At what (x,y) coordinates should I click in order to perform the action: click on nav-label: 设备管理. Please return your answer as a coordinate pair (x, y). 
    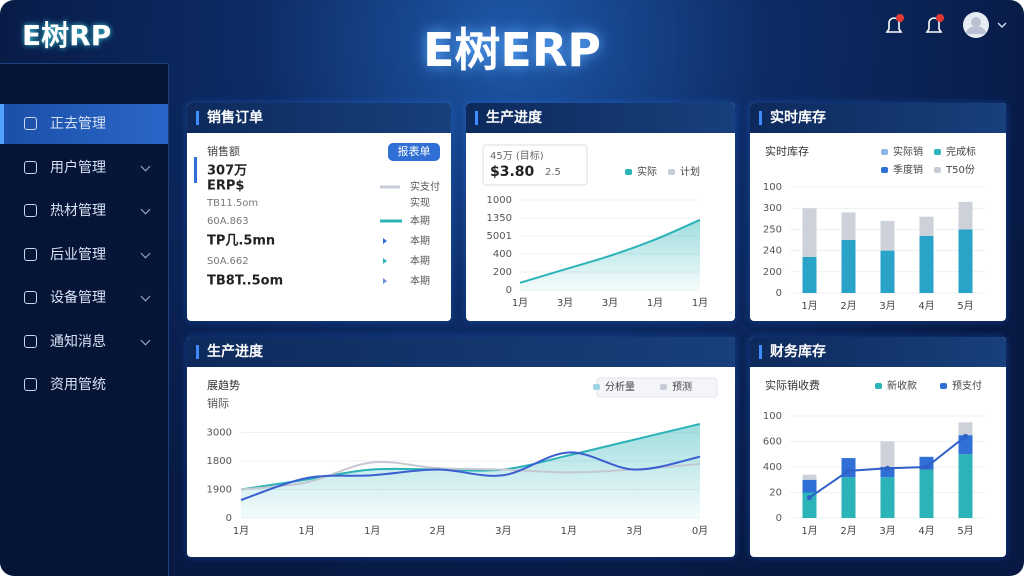
    Looking at the image, I should click on (78, 298).